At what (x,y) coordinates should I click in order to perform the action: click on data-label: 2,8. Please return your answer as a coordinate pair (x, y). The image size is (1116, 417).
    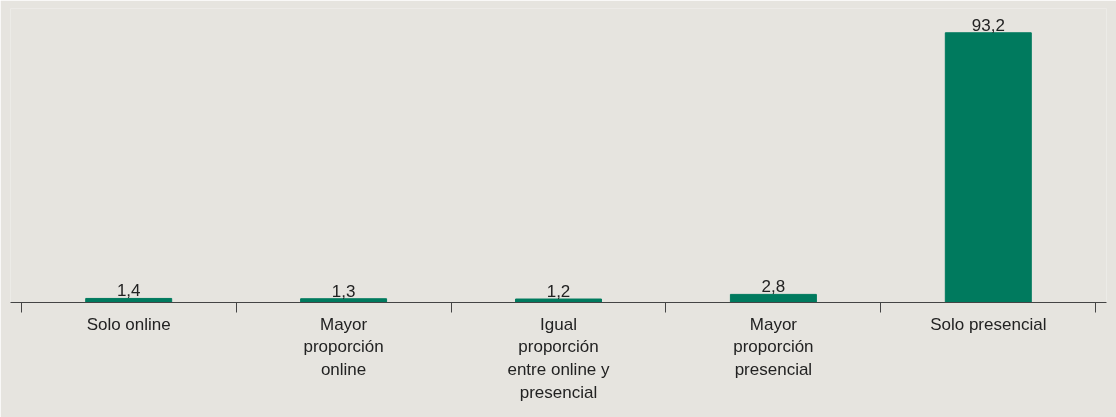
    Looking at the image, I should click on (773, 287).